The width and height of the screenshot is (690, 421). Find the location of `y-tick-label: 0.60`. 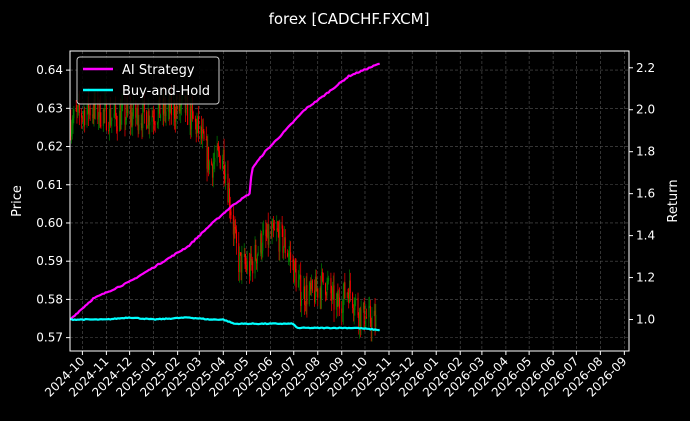

y-tick-label: 0.60 is located at coordinates (49, 223).